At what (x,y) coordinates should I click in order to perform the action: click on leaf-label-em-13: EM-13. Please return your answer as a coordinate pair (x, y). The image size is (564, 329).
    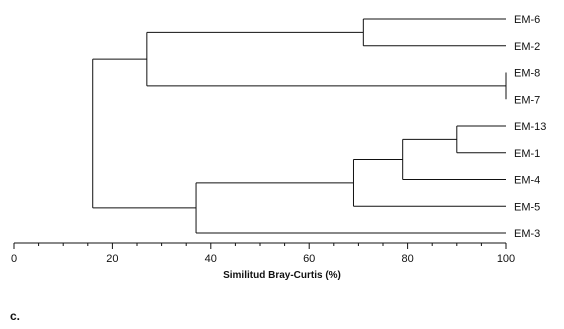
    Looking at the image, I should click on (530, 127).